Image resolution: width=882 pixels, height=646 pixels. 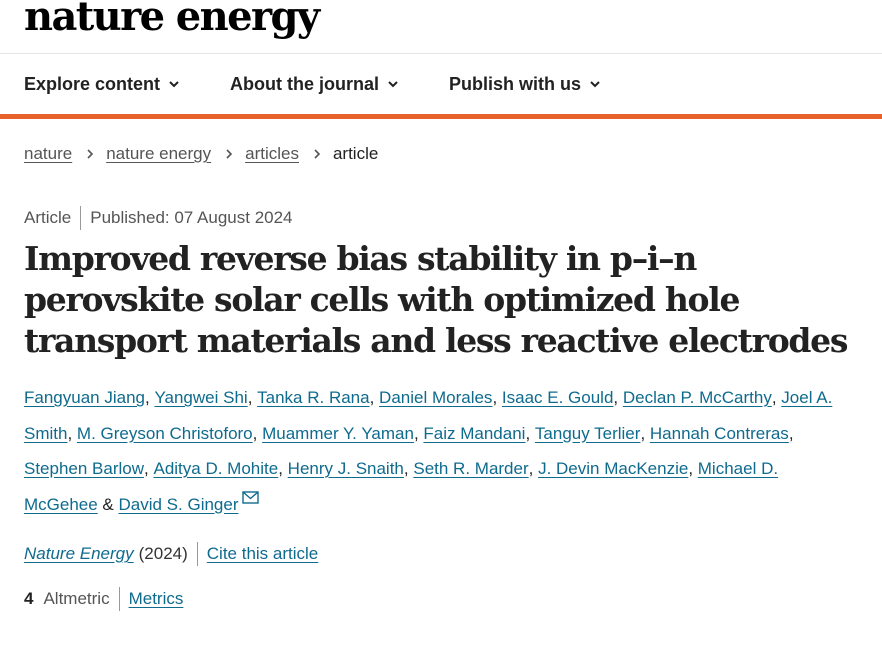 I want to click on author-item: Hannah Contreras, so click(x=719, y=433).